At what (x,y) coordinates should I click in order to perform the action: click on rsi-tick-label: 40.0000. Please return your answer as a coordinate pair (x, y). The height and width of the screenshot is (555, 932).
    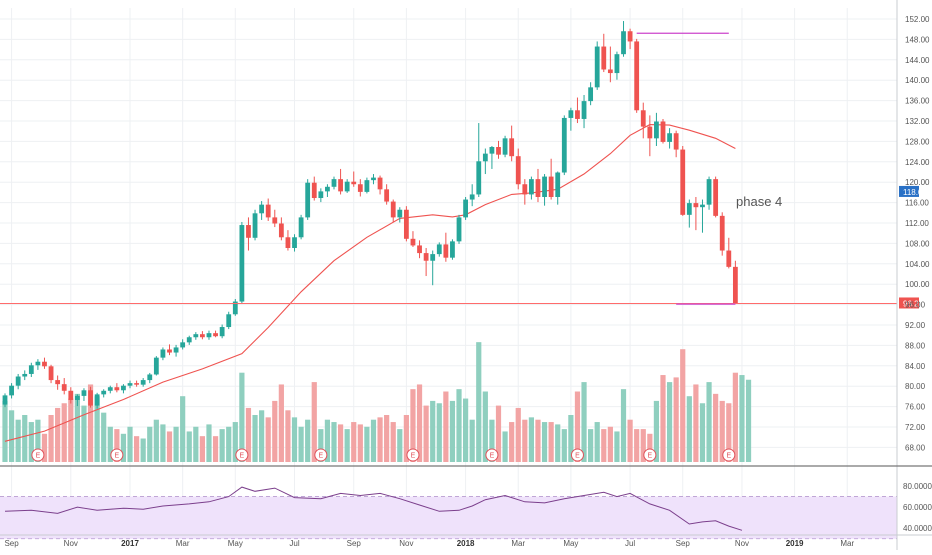
    Looking at the image, I should click on (917, 528).